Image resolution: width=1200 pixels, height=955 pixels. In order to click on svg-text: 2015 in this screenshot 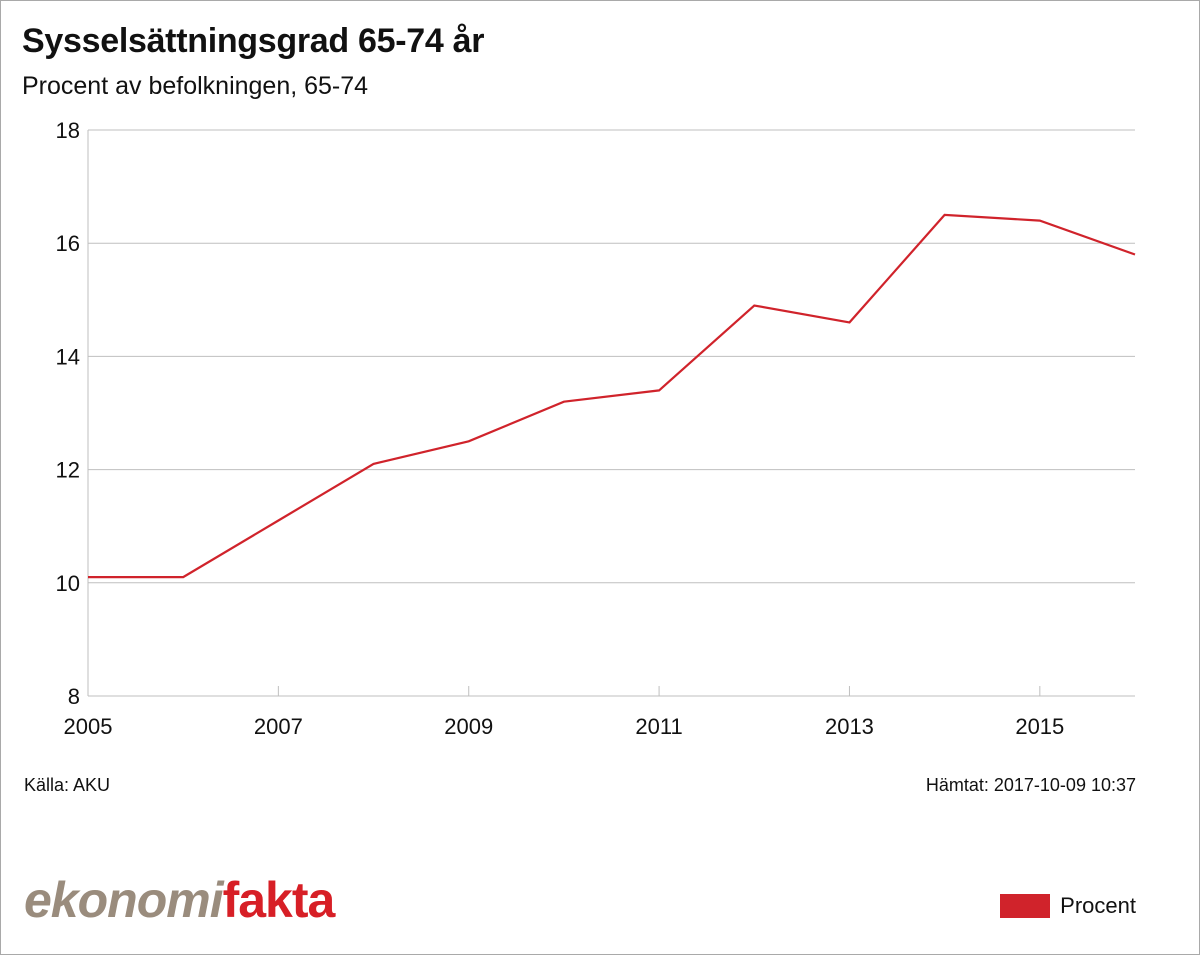, I will do `click(1039, 726)`.